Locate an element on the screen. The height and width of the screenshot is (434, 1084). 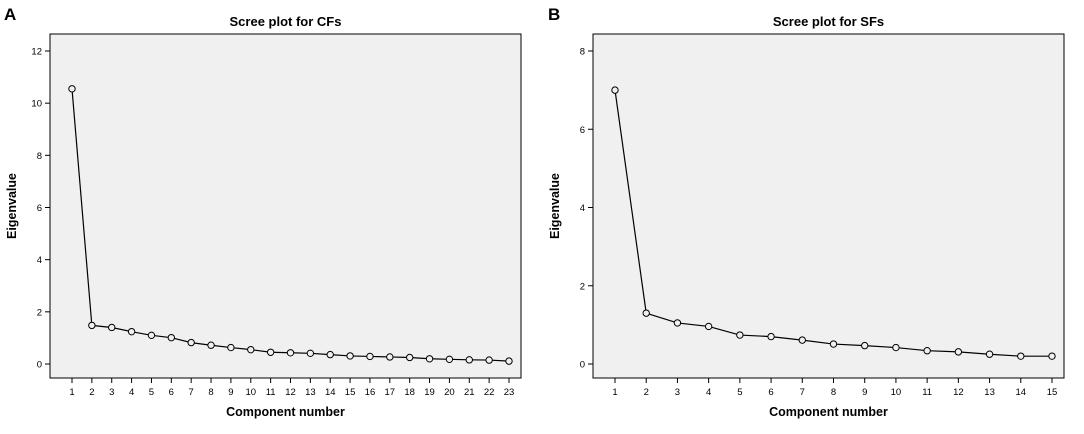
panel-a-x-tick-label: 15 is located at coordinates (350, 392).